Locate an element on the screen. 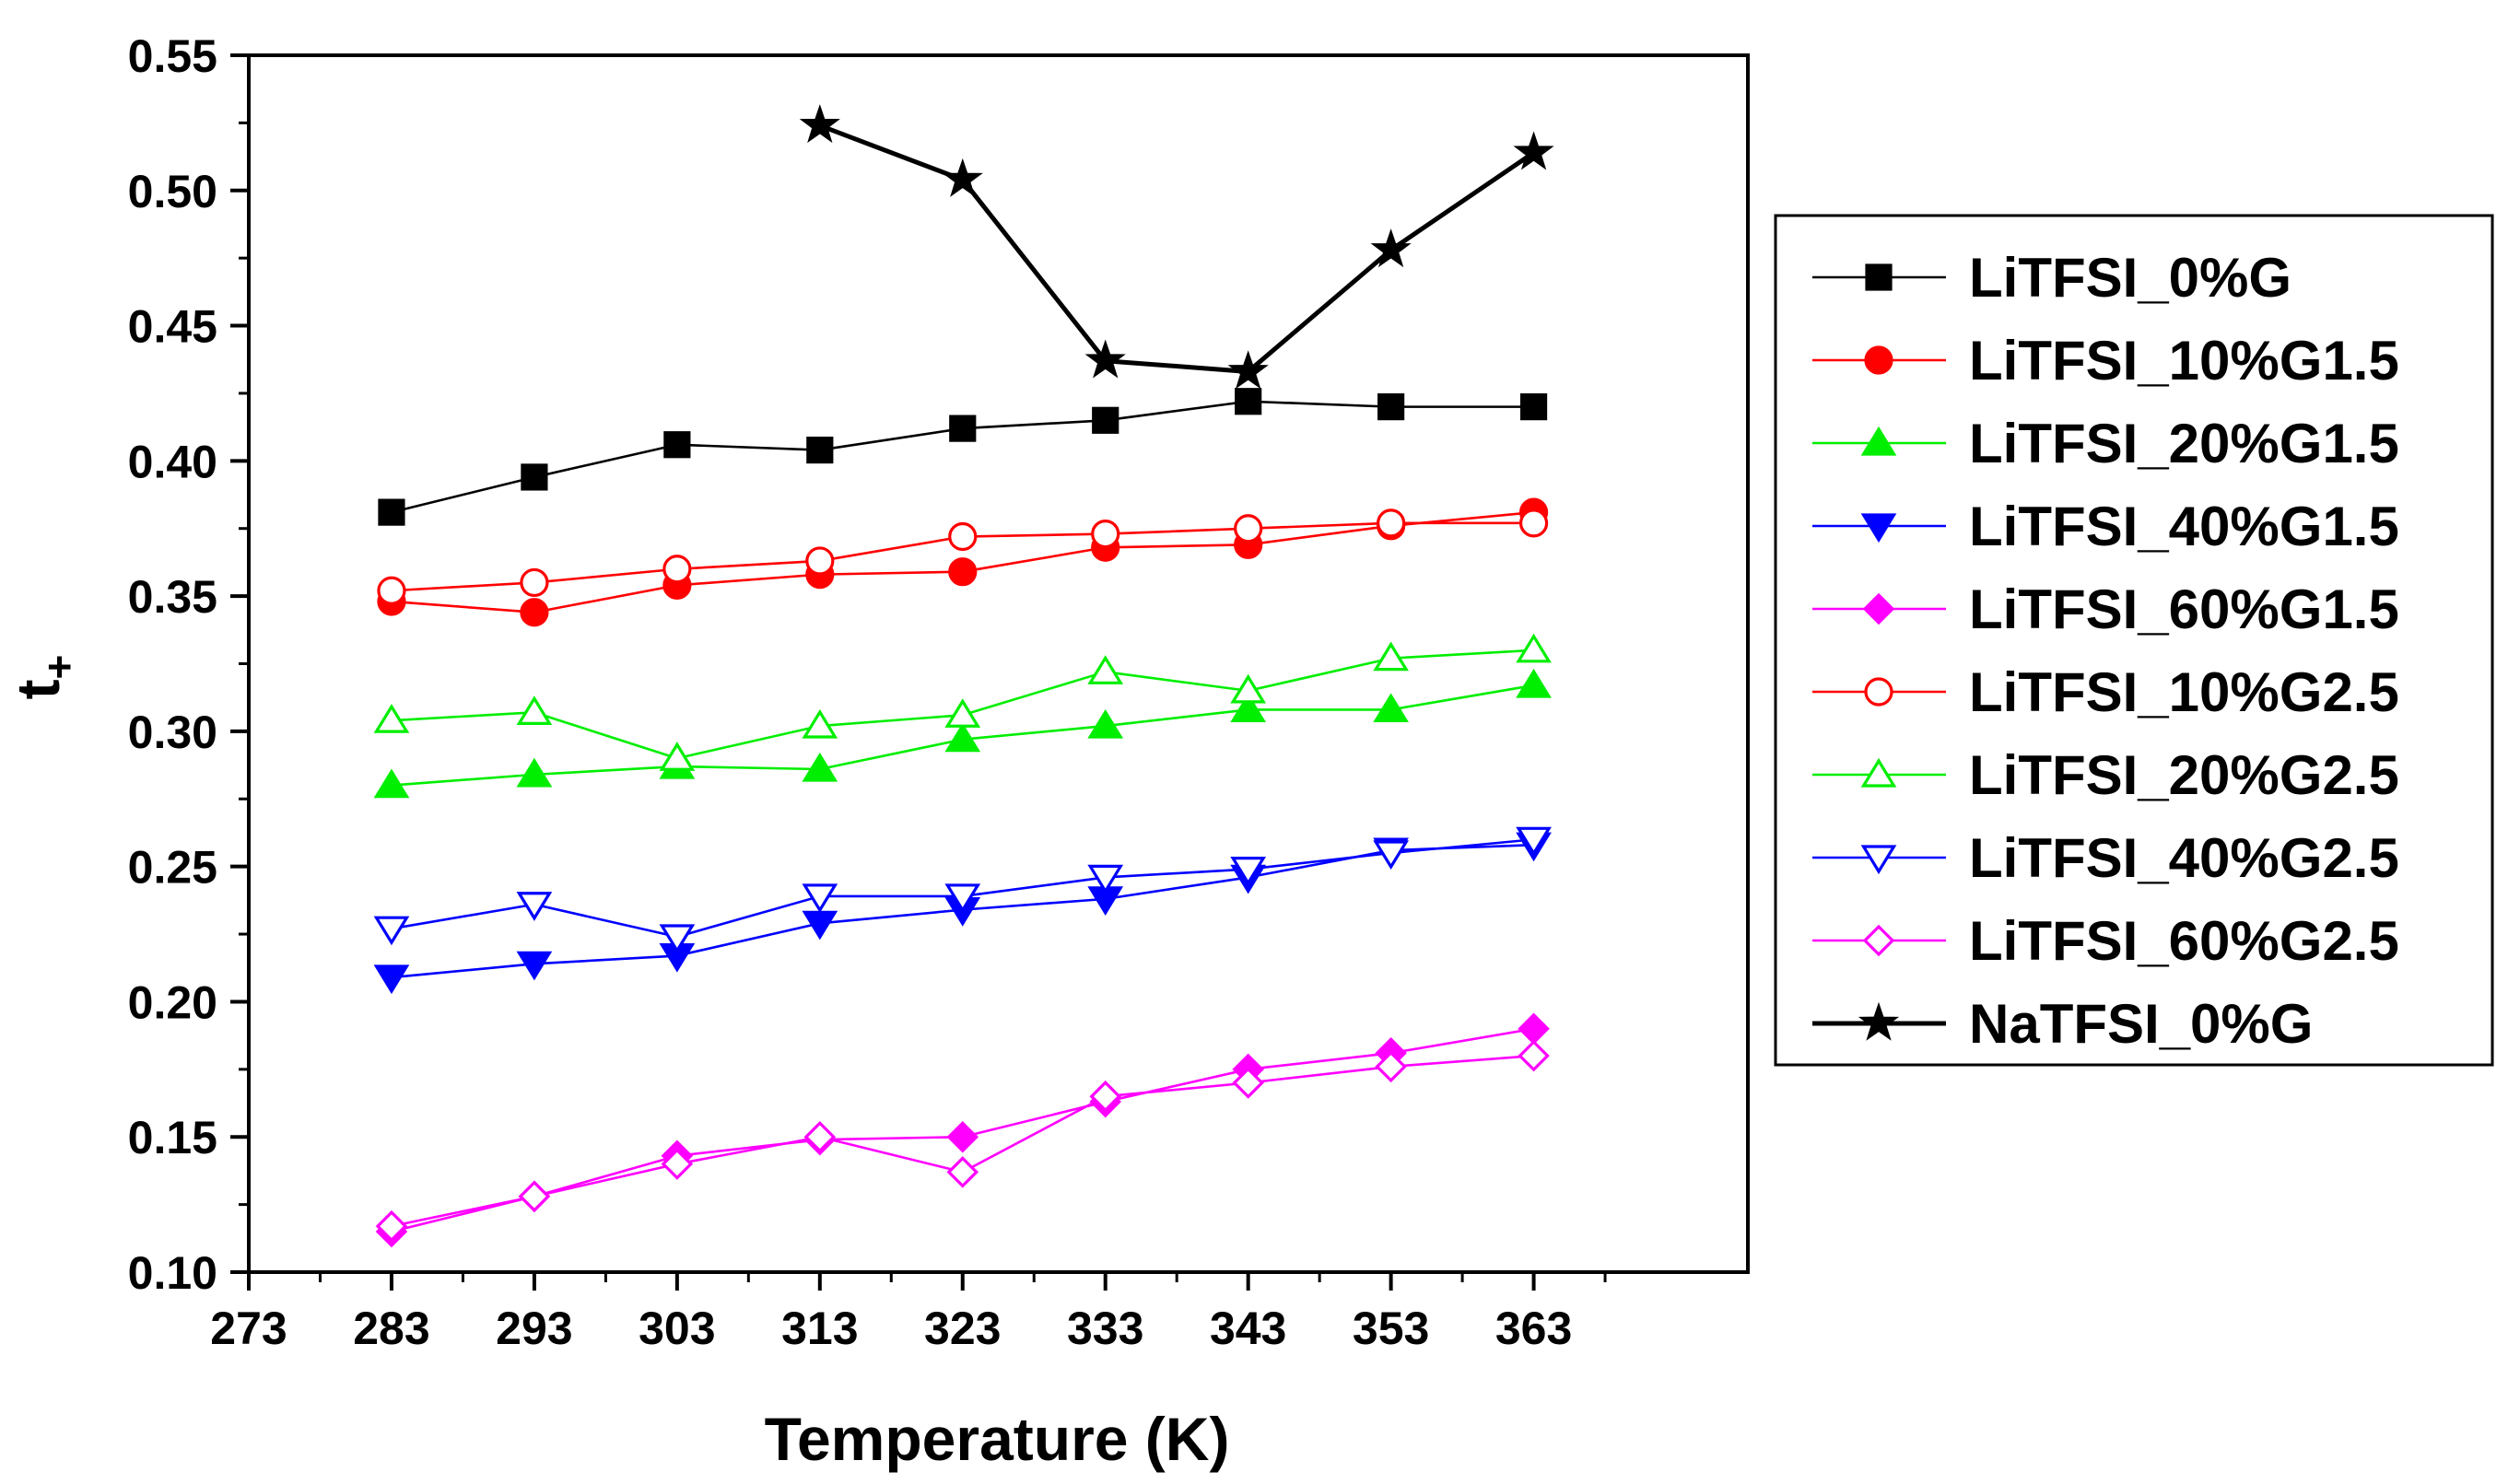 This screenshot has width=2520, height=1484. y-tick-label: 0.10 is located at coordinates (172, 1273).